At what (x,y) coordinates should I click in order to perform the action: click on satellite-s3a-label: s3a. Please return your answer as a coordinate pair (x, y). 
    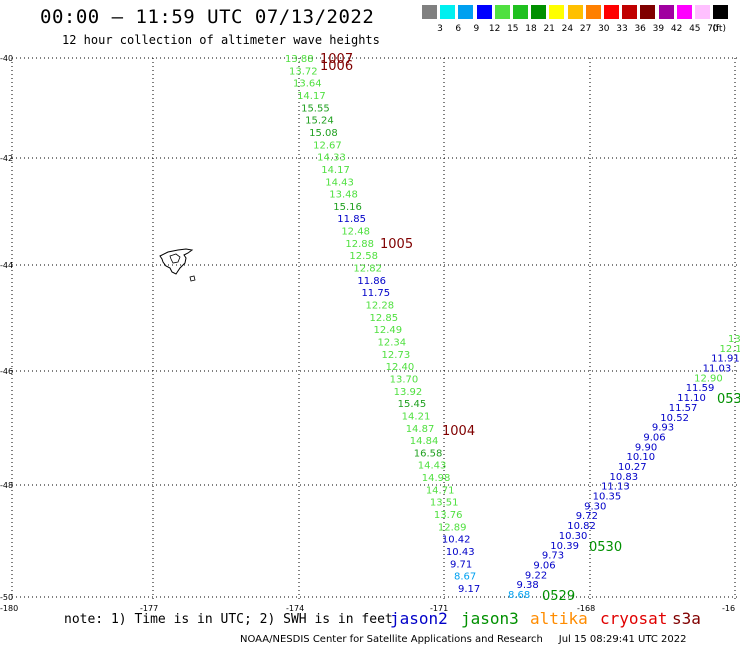
    Looking at the image, I should click on (686, 618).